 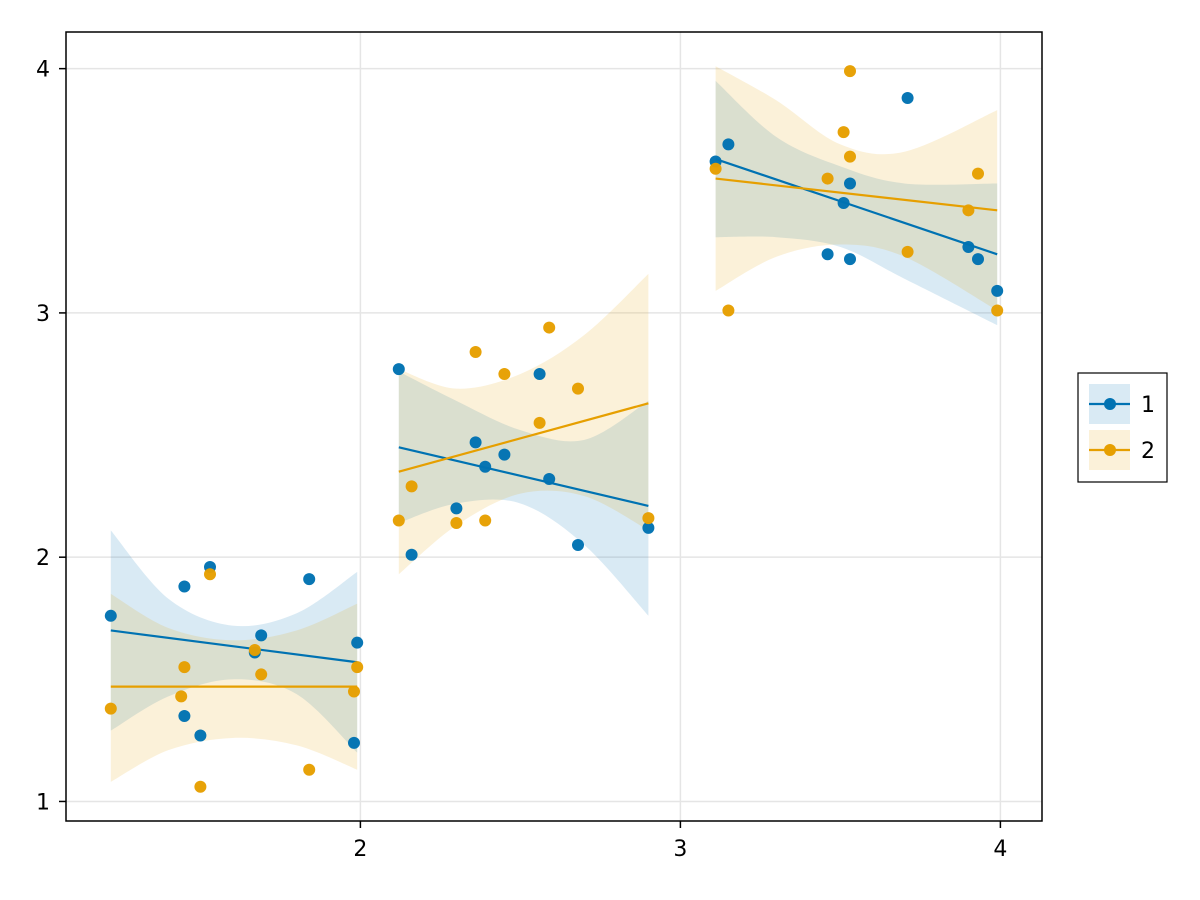 I want to click on x-tick-label: 3, so click(x=680, y=849).